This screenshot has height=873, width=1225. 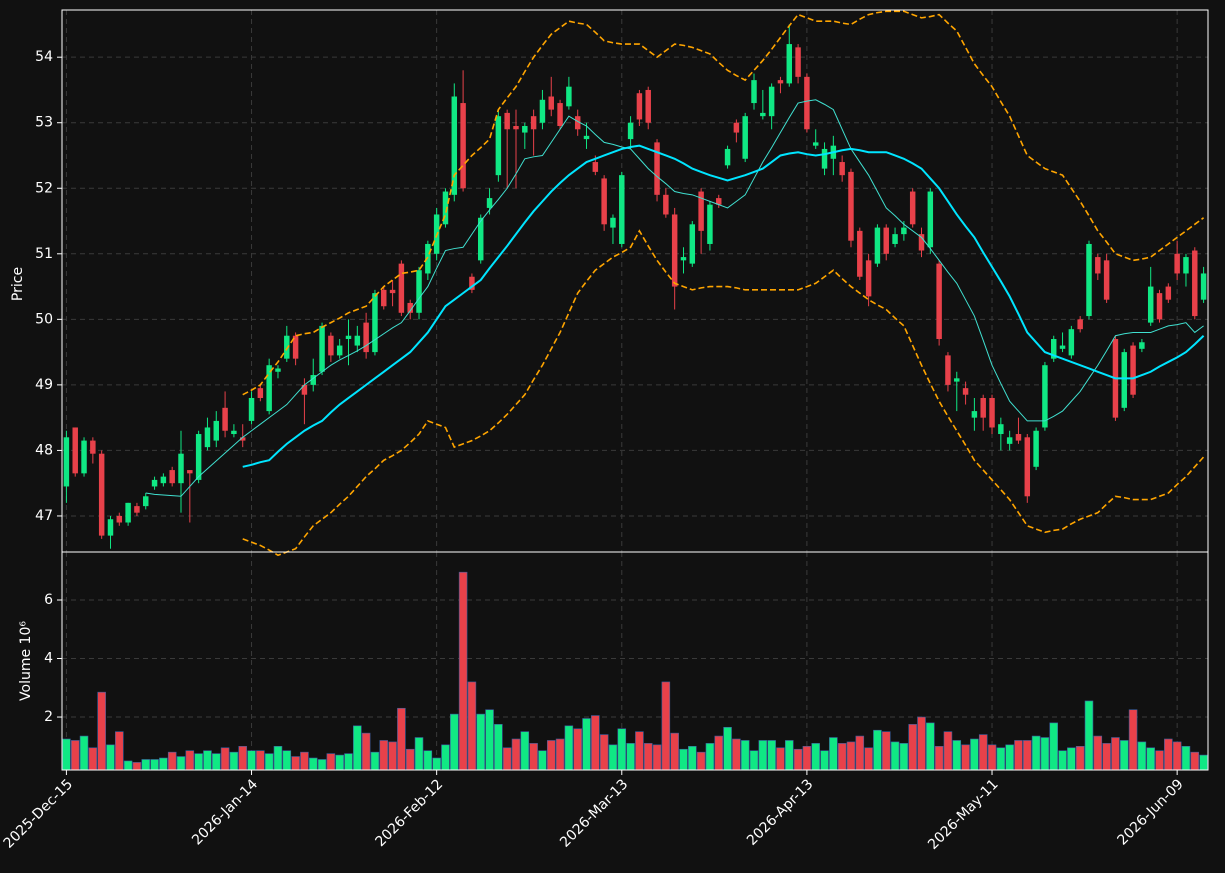 What do you see at coordinates (44, 188) in the screenshot?
I see `y-tick-label: 52` at bounding box center [44, 188].